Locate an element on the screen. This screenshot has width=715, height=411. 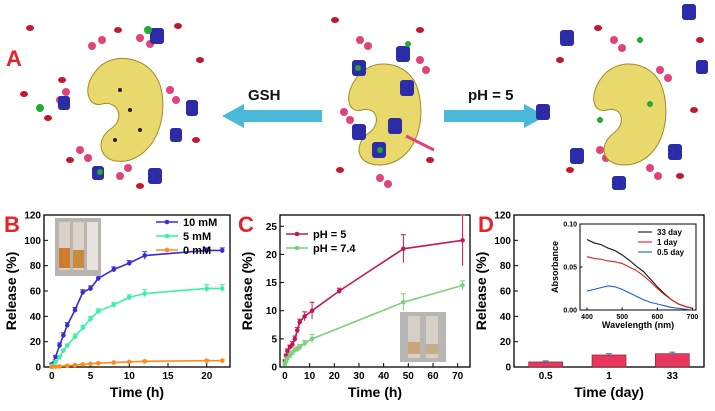
D-x-tick-label: 0.5 is located at coordinates (546, 376).